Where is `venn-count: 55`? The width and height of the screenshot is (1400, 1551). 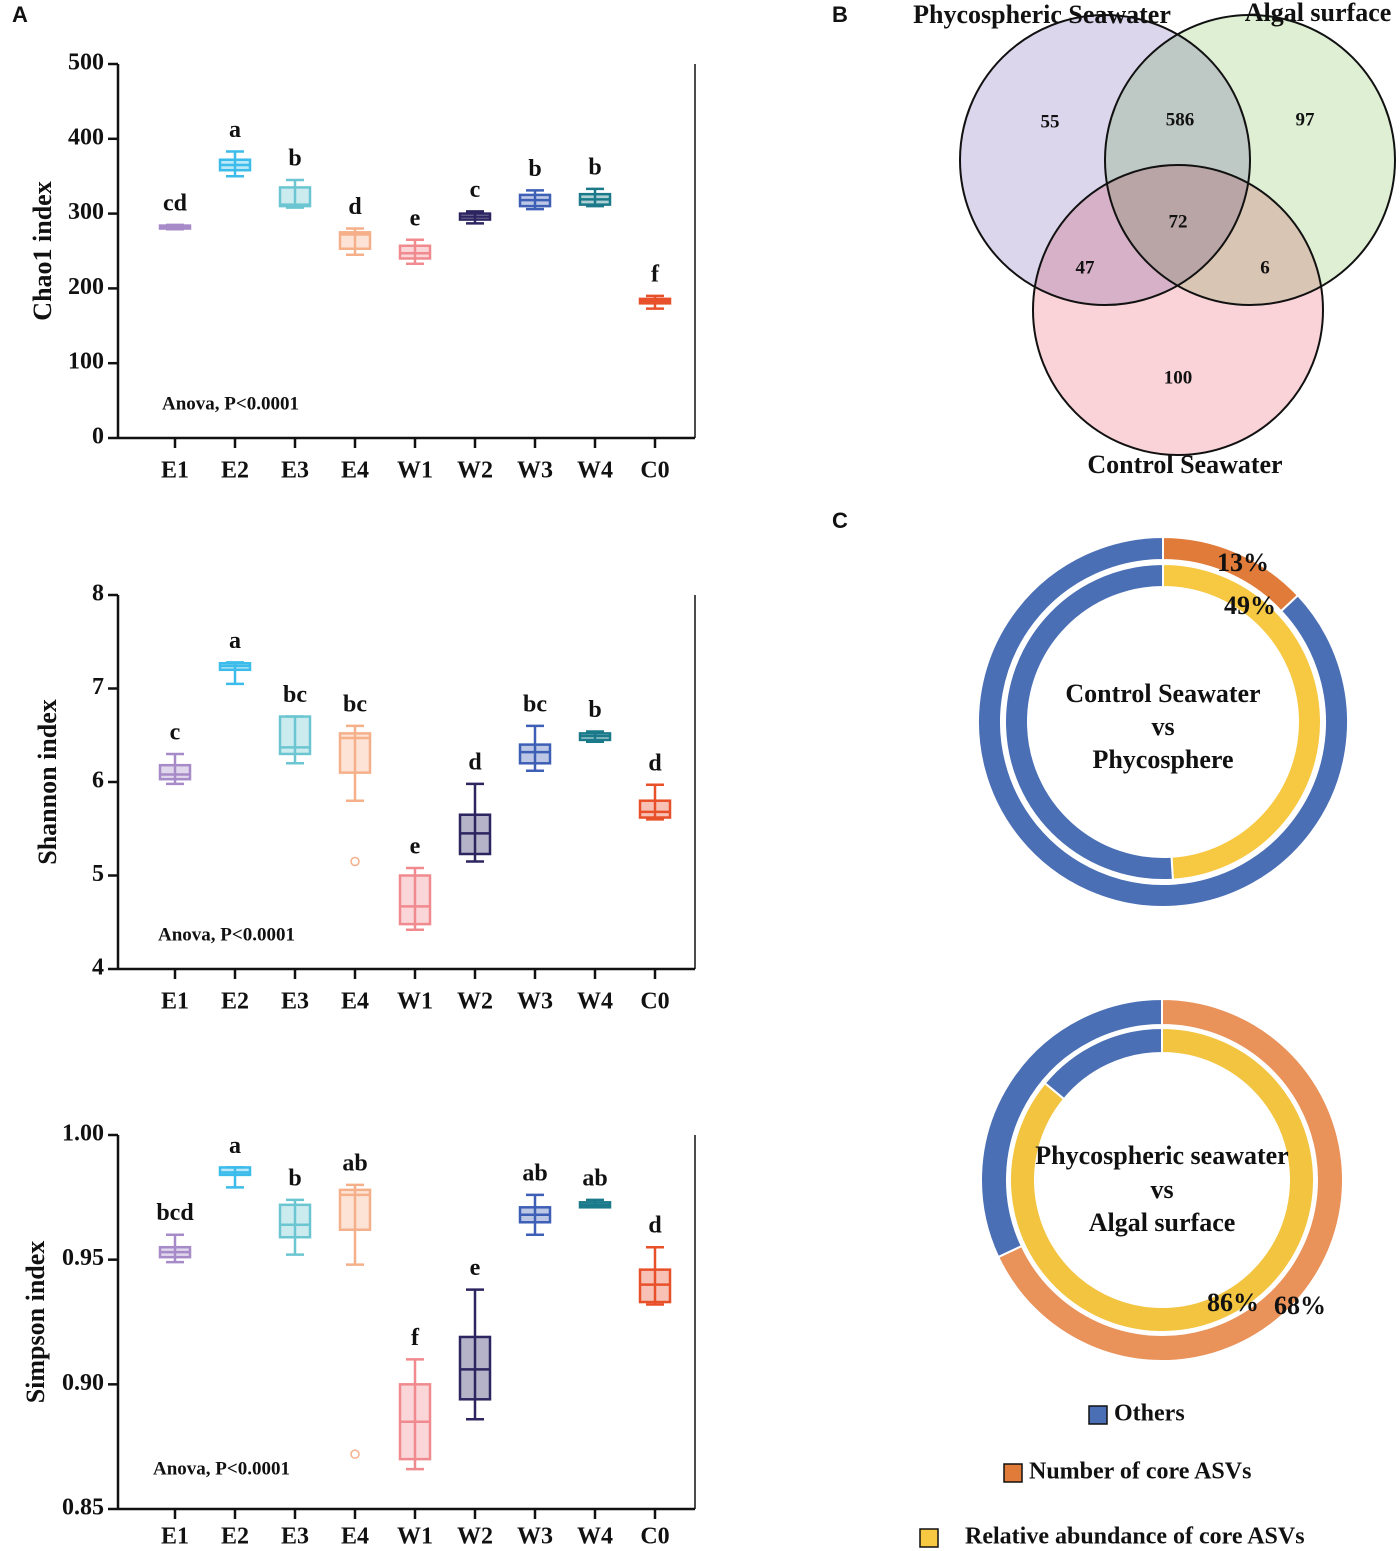
venn-count: 55 is located at coordinates (1050, 121).